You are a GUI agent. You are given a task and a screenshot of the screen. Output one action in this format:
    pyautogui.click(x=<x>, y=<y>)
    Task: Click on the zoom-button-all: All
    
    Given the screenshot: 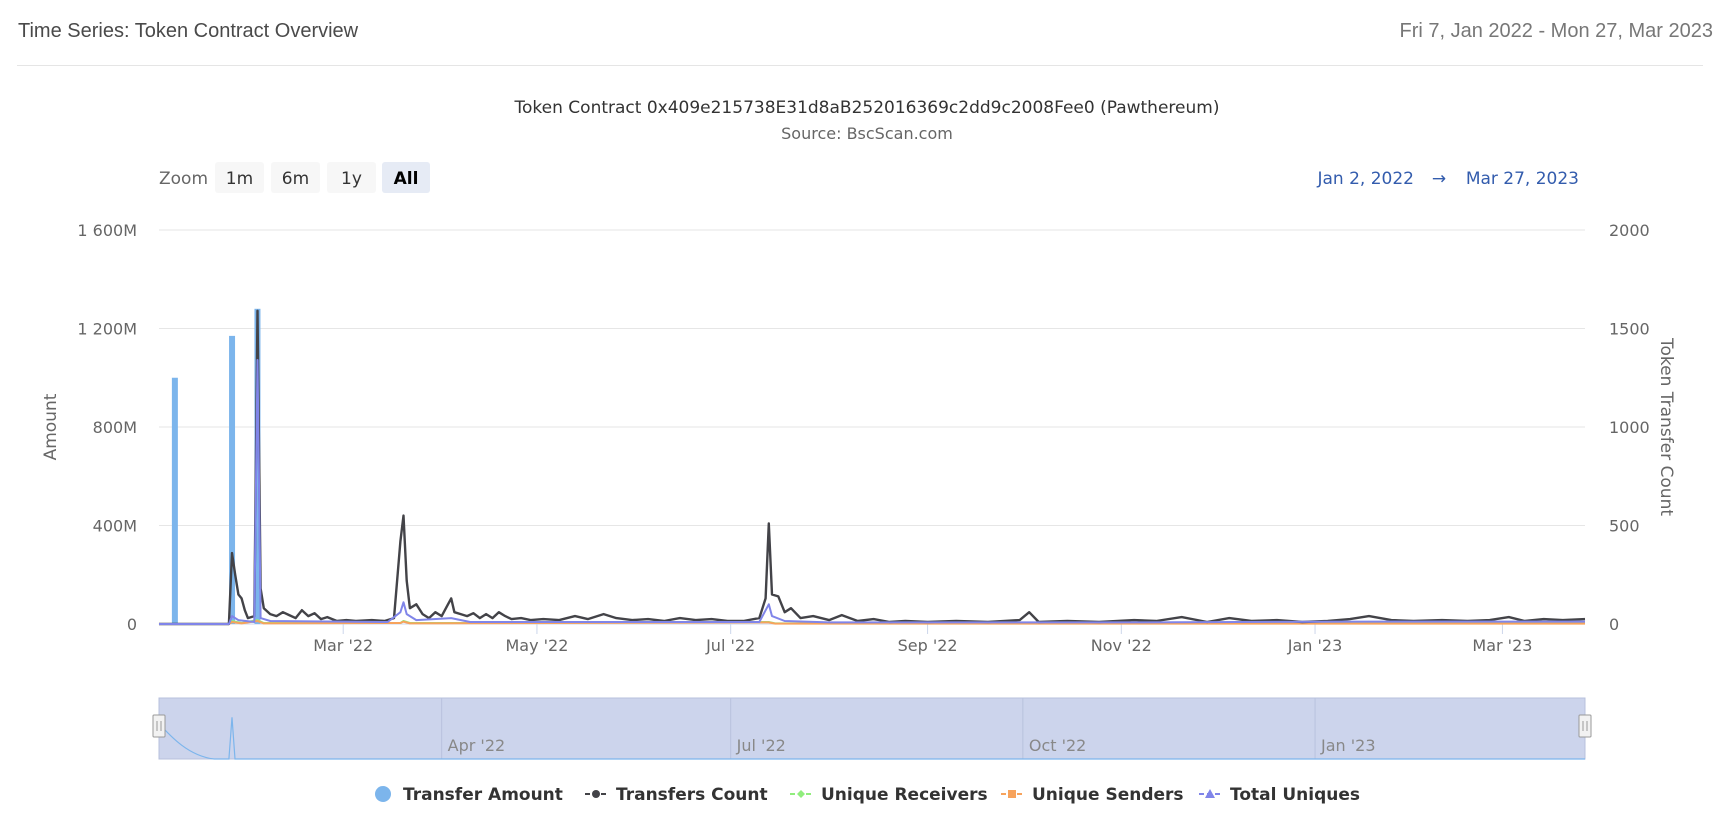 What is the action you would take?
    pyautogui.click(x=406, y=177)
    